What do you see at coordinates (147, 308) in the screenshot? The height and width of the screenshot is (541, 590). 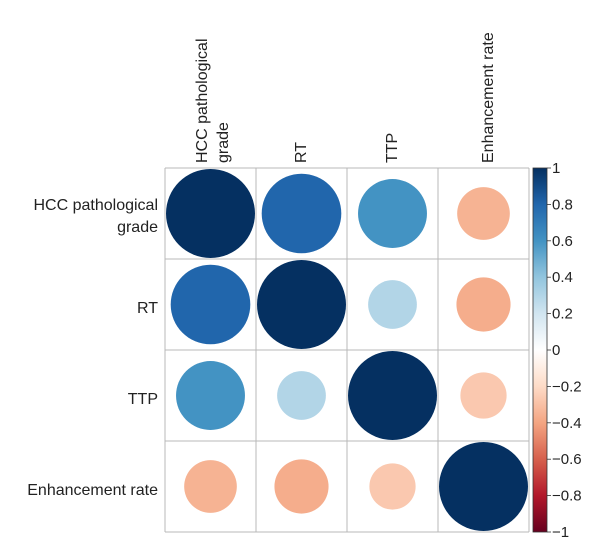 I see `row-label-rt: RT` at bounding box center [147, 308].